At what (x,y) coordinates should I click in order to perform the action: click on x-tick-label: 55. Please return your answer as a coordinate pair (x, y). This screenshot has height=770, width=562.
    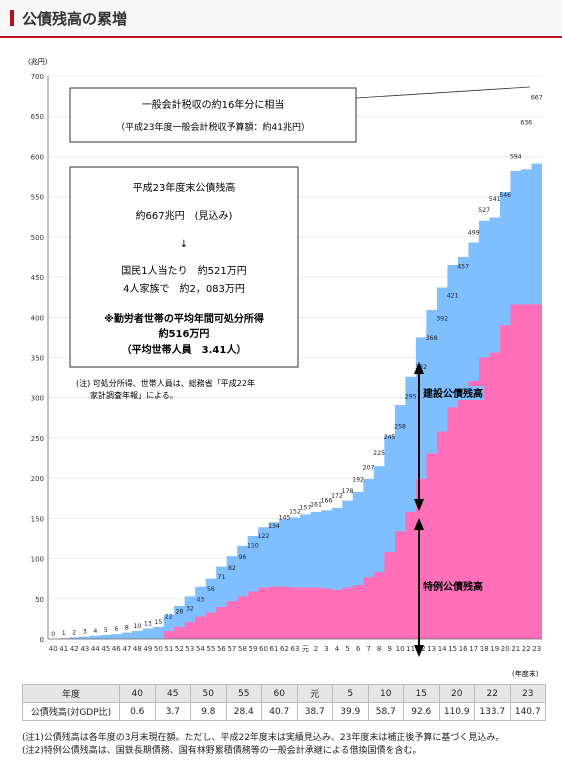
    Looking at the image, I should click on (210, 649).